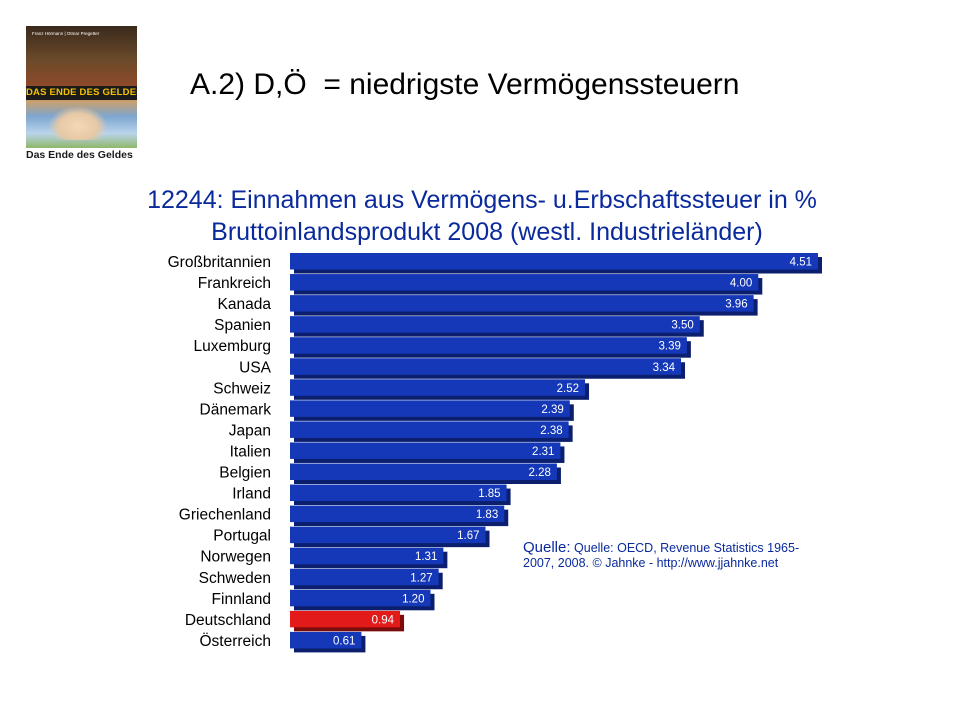 The image size is (960, 720). I want to click on value-label-schweden: 1.27, so click(421, 578).